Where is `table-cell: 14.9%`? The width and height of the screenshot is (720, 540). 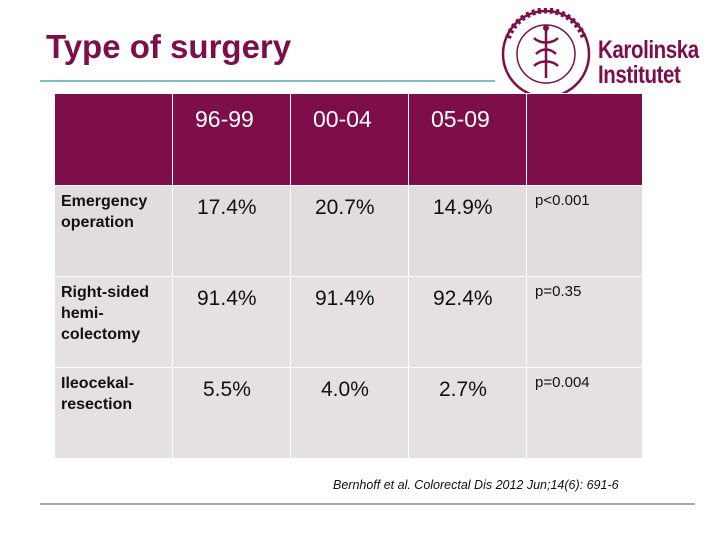
table-cell: 14.9% is located at coordinates (463, 207).